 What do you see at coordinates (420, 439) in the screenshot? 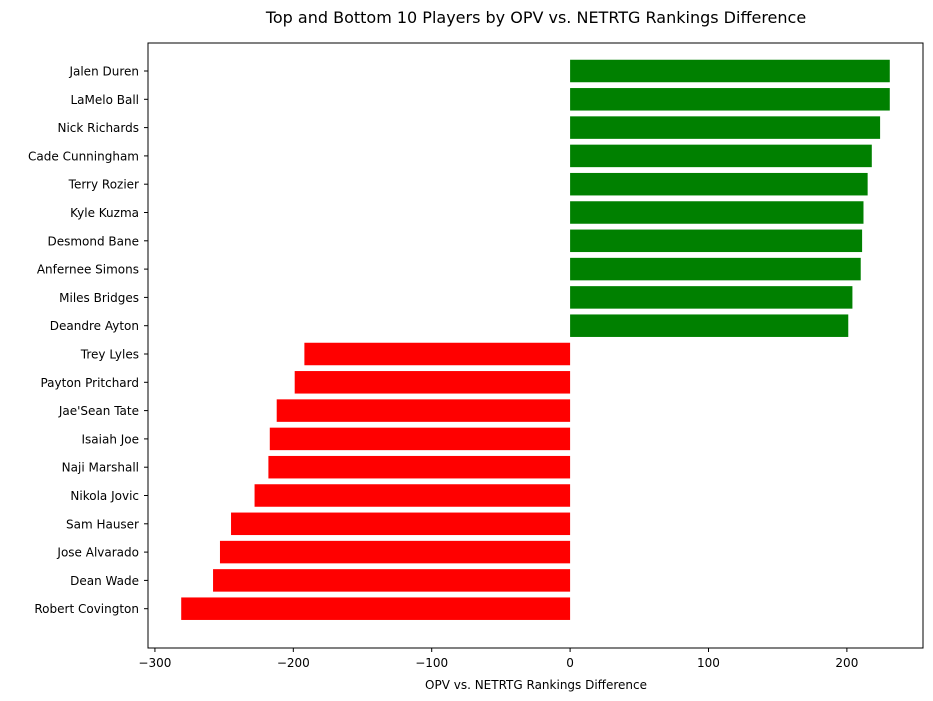
I see `bar-isaiah-joe` at bounding box center [420, 439].